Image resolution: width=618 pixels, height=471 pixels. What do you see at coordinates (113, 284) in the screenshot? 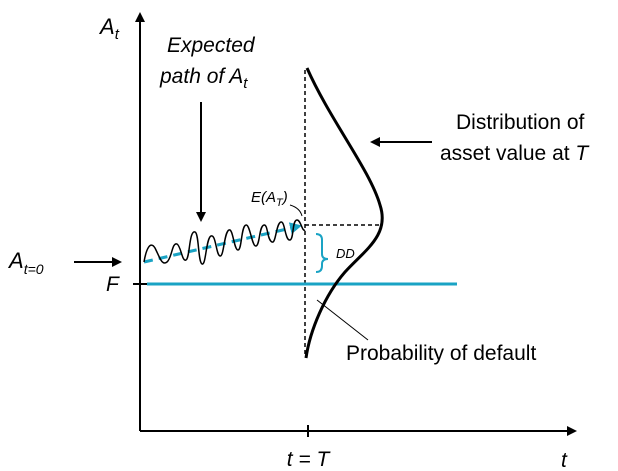
I see `f-label: F` at bounding box center [113, 284].